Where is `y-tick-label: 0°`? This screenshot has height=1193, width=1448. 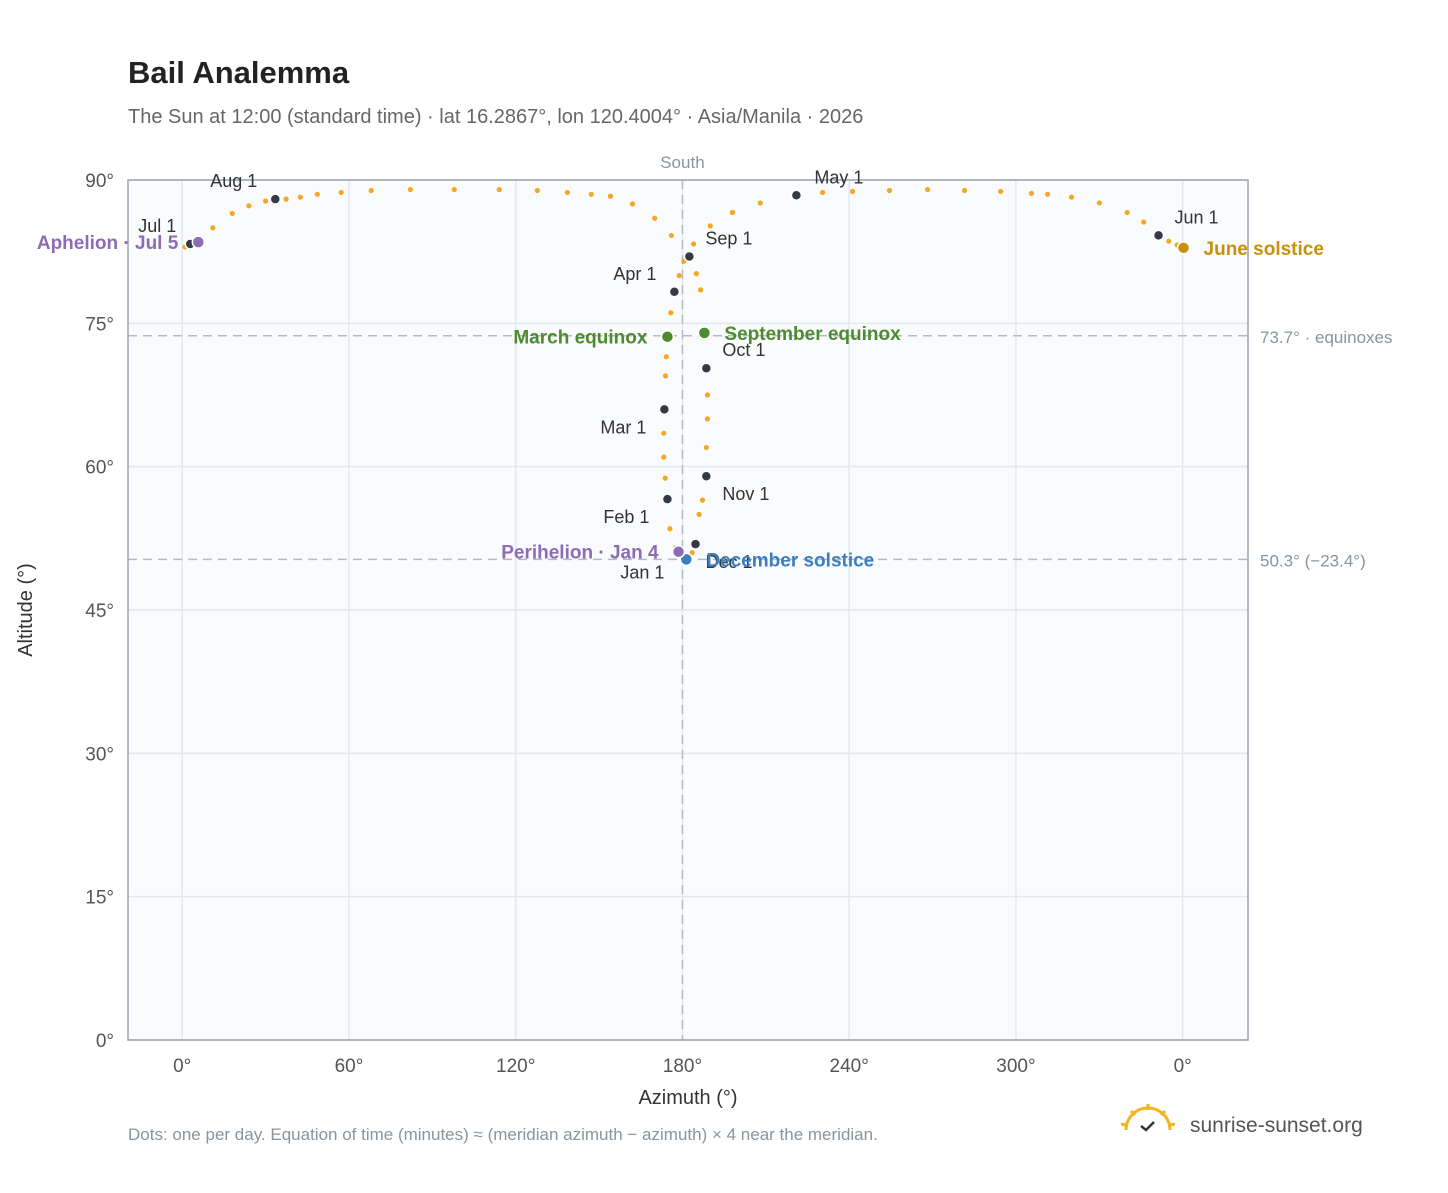 y-tick-label: 0° is located at coordinates (105, 1041).